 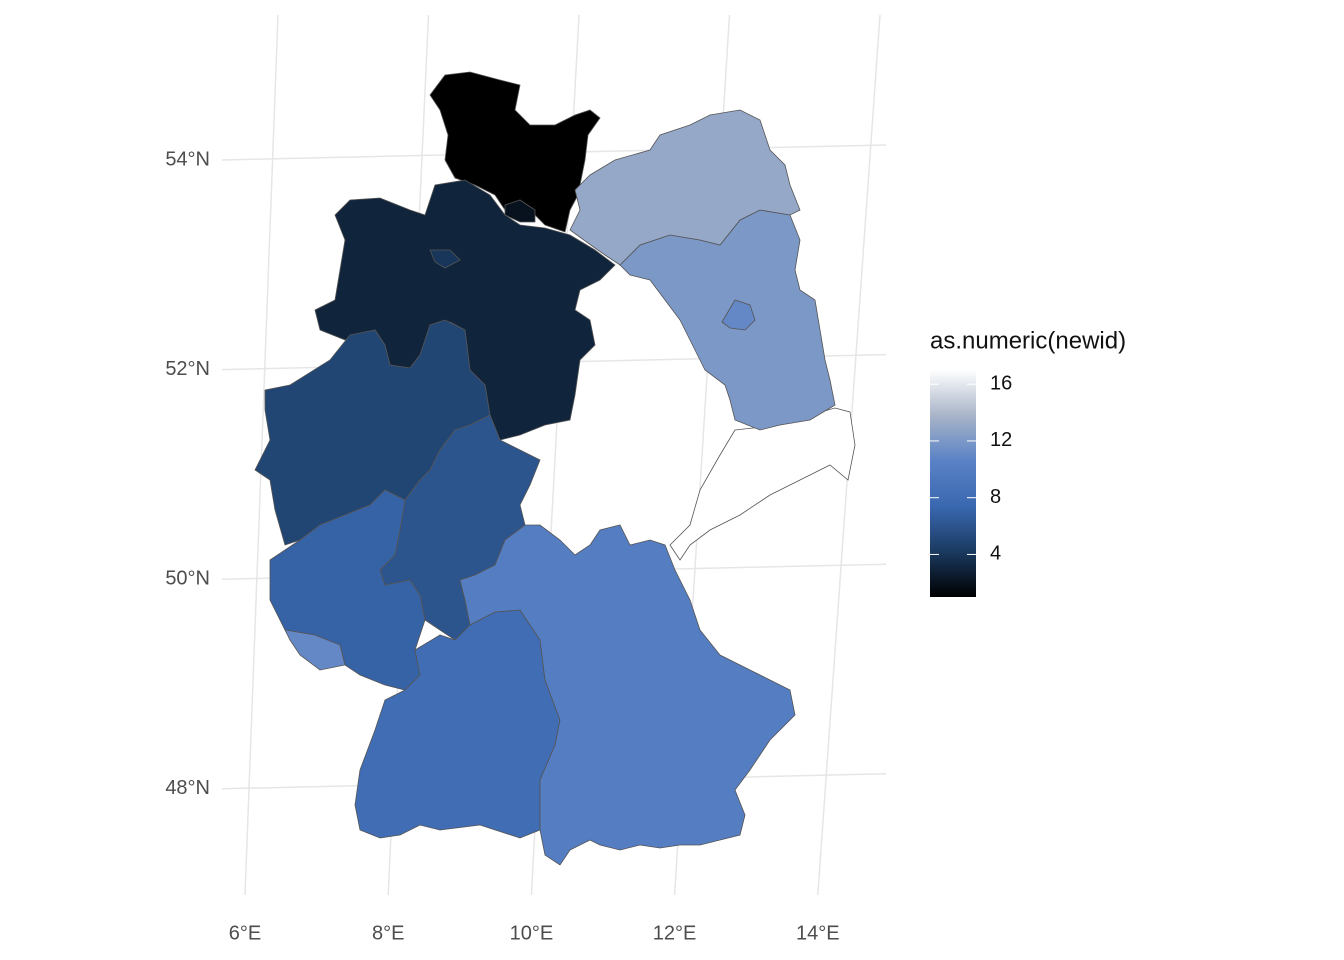 I want to click on meridian, so click(x=261, y=455).